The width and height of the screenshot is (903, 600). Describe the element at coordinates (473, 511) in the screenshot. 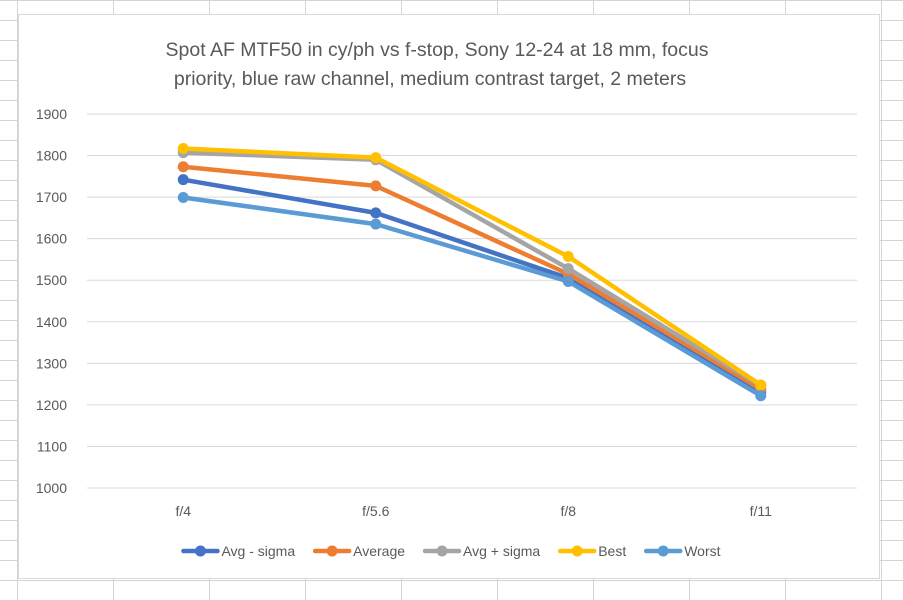

I see `x-axis-tick-labels: f/4 f/5.6 f/8 f/11` at that location.